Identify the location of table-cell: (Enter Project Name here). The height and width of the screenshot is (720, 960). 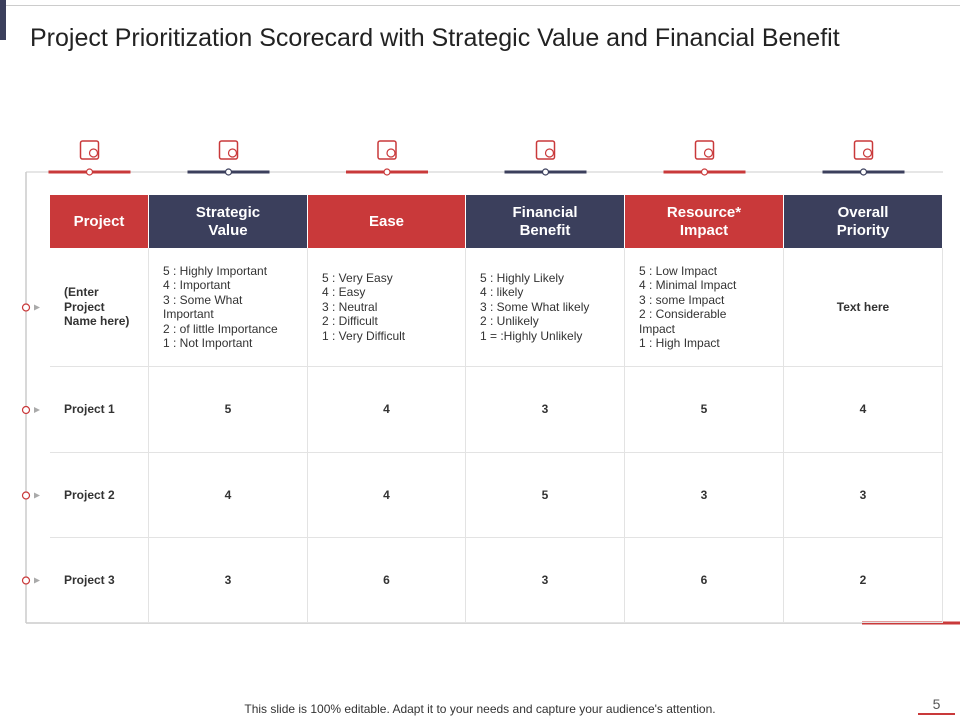
(99, 307).